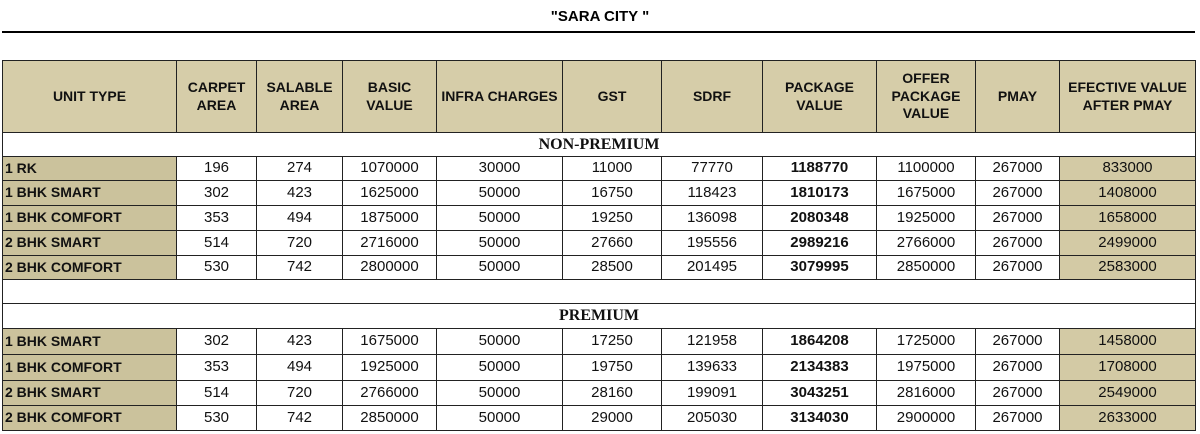 This screenshot has height=434, width=1200. What do you see at coordinates (216, 168) in the screenshot?
I see `value-cell: 196` at bounding box center [216, 168].